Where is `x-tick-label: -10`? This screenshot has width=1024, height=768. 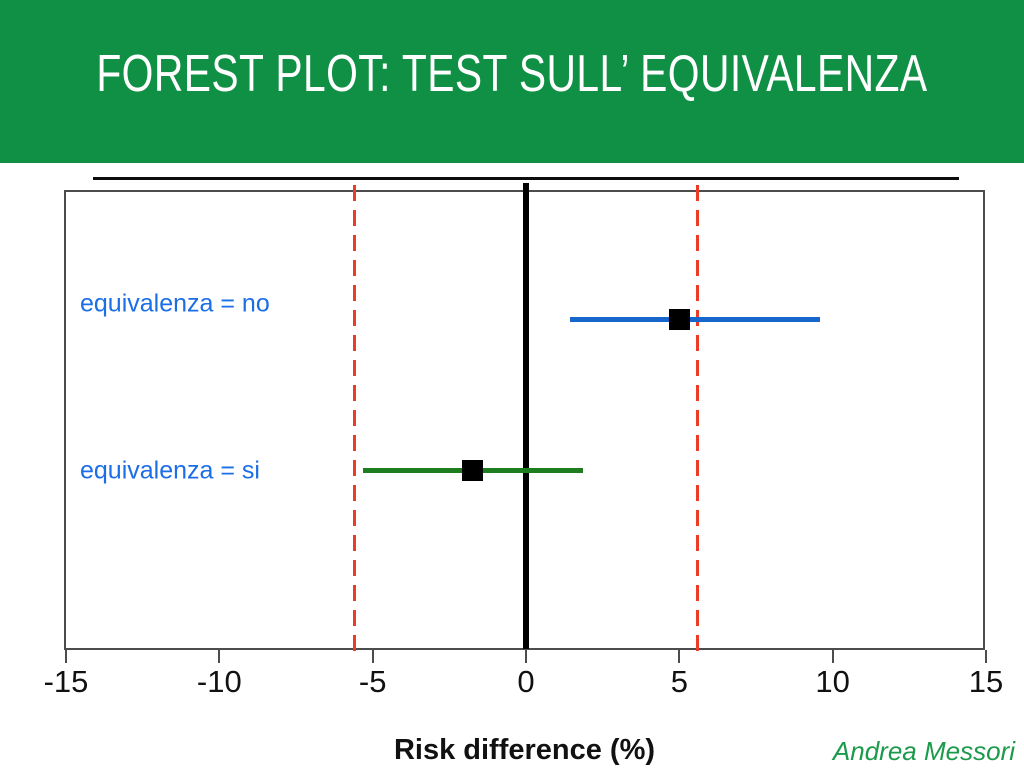
x-tick-label: -10 is located at coordinates (219, 681).